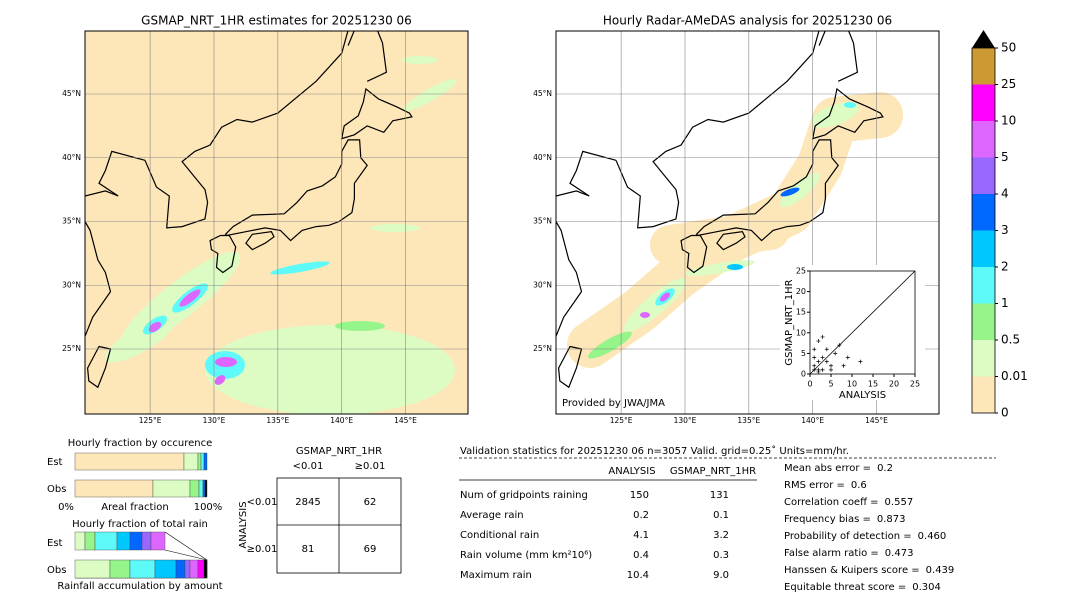 The width and height of the screenshot is (1080, 612). I want to click on score-value: 0.304, so click(926, 587).